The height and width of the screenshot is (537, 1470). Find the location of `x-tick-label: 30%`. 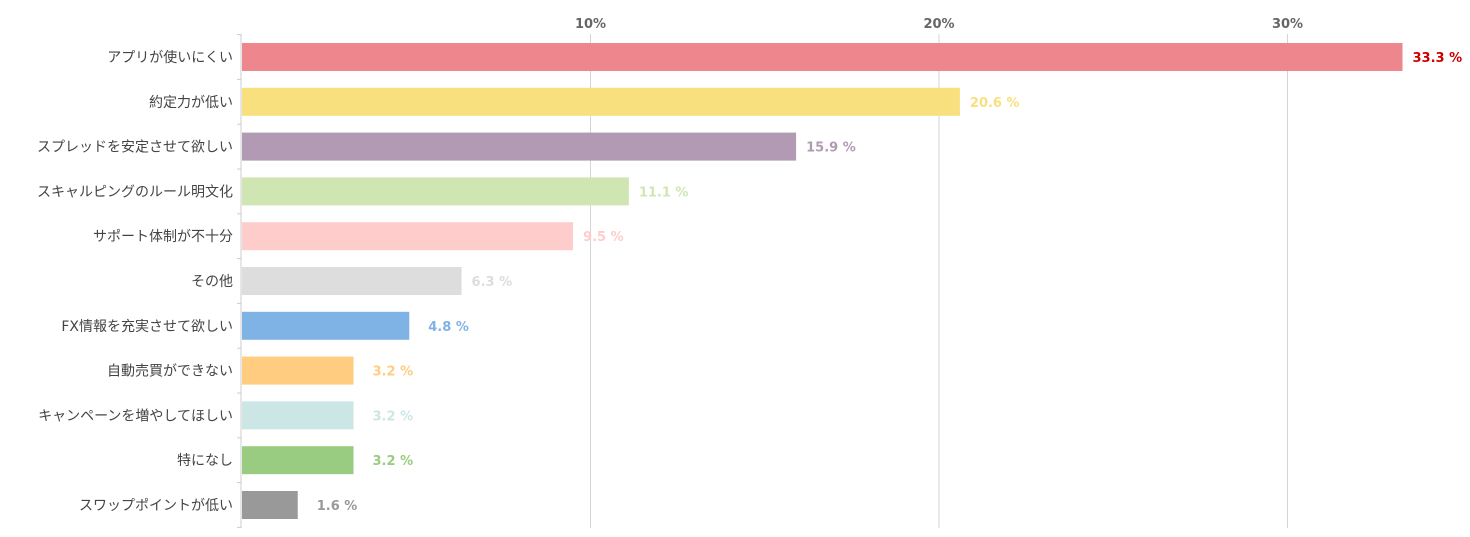

x-tick-label: 30% is located at coordinates (1287, 24).